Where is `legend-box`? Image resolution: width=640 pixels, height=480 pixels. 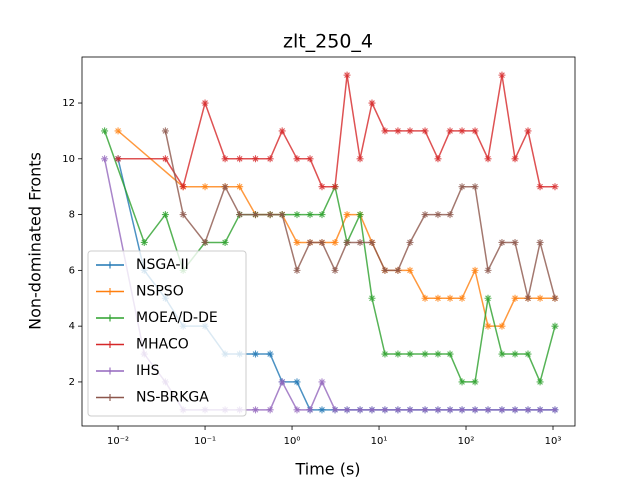 legend-box is located at coordinates (167, 333).